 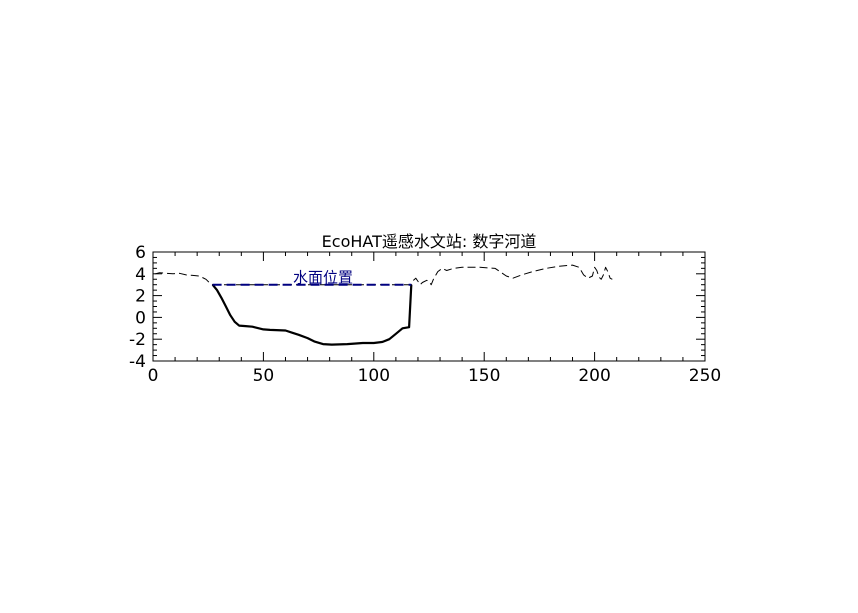 I want to click on y-tick-label: 2, so click(x=140, y=297).